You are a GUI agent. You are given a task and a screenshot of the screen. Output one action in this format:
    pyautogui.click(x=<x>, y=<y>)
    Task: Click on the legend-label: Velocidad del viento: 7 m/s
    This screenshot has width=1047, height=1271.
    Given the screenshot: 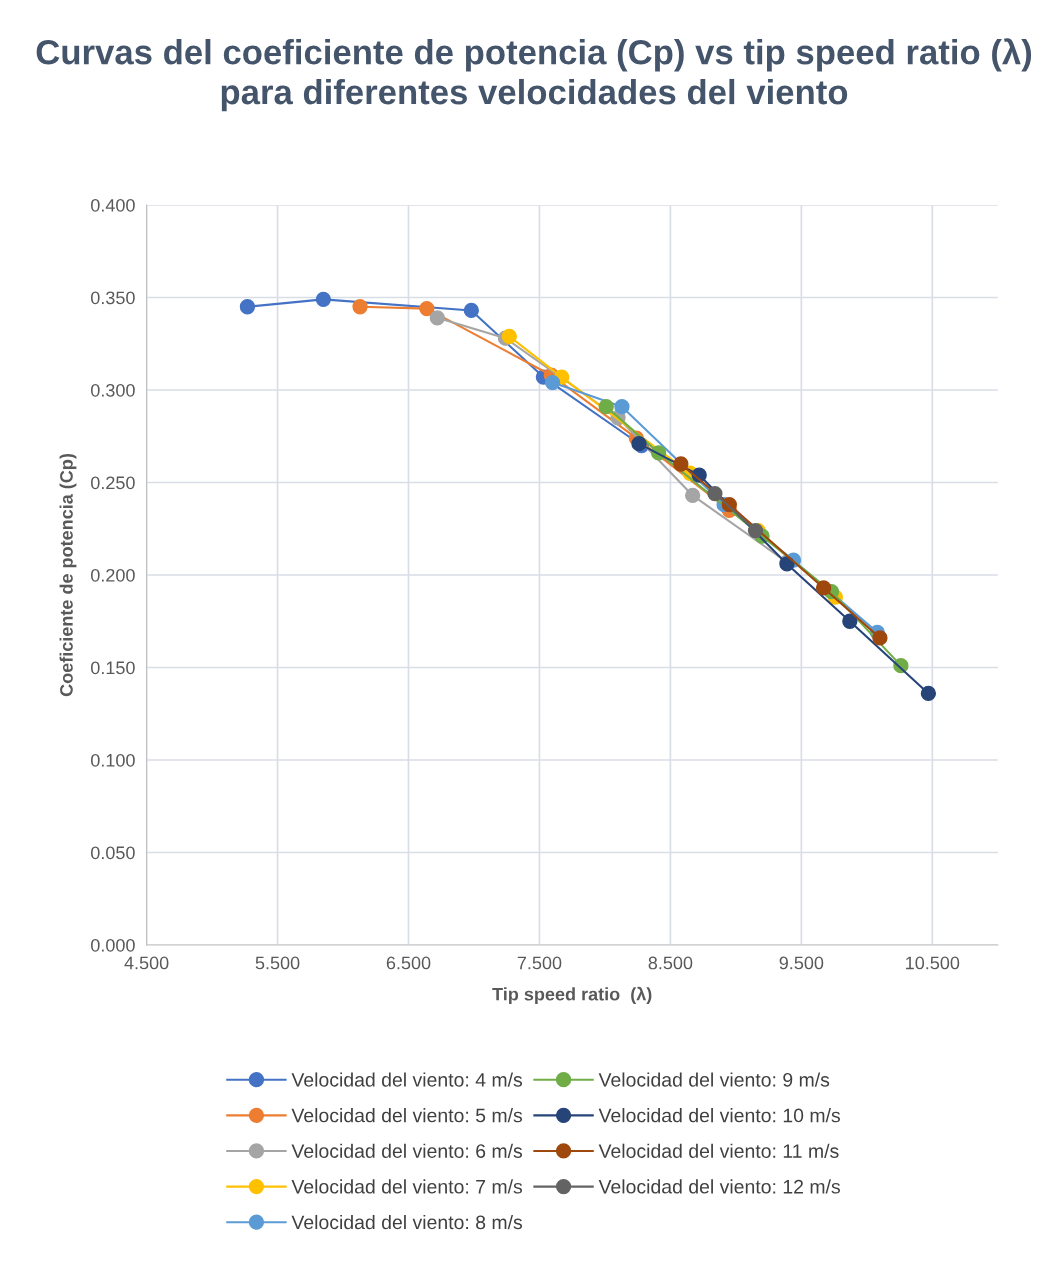 What is the action you would take?
    pyautogui.click(x=407, y=1186)
    